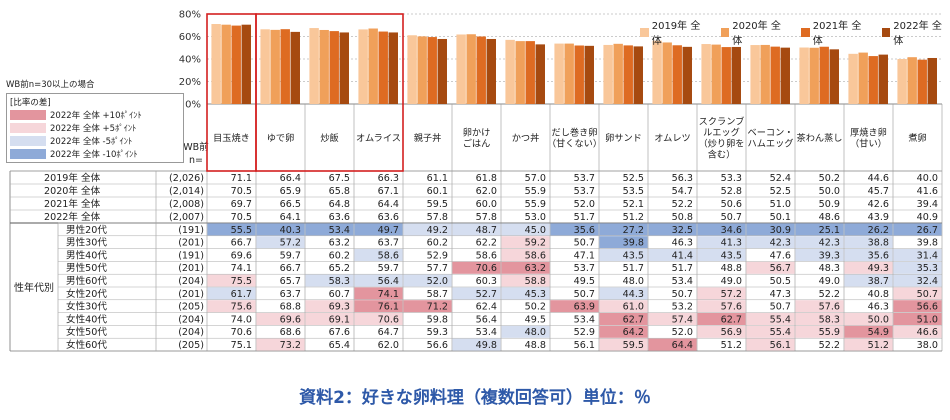  I want to click on diff-swatch-plus10, so click(28, 114).